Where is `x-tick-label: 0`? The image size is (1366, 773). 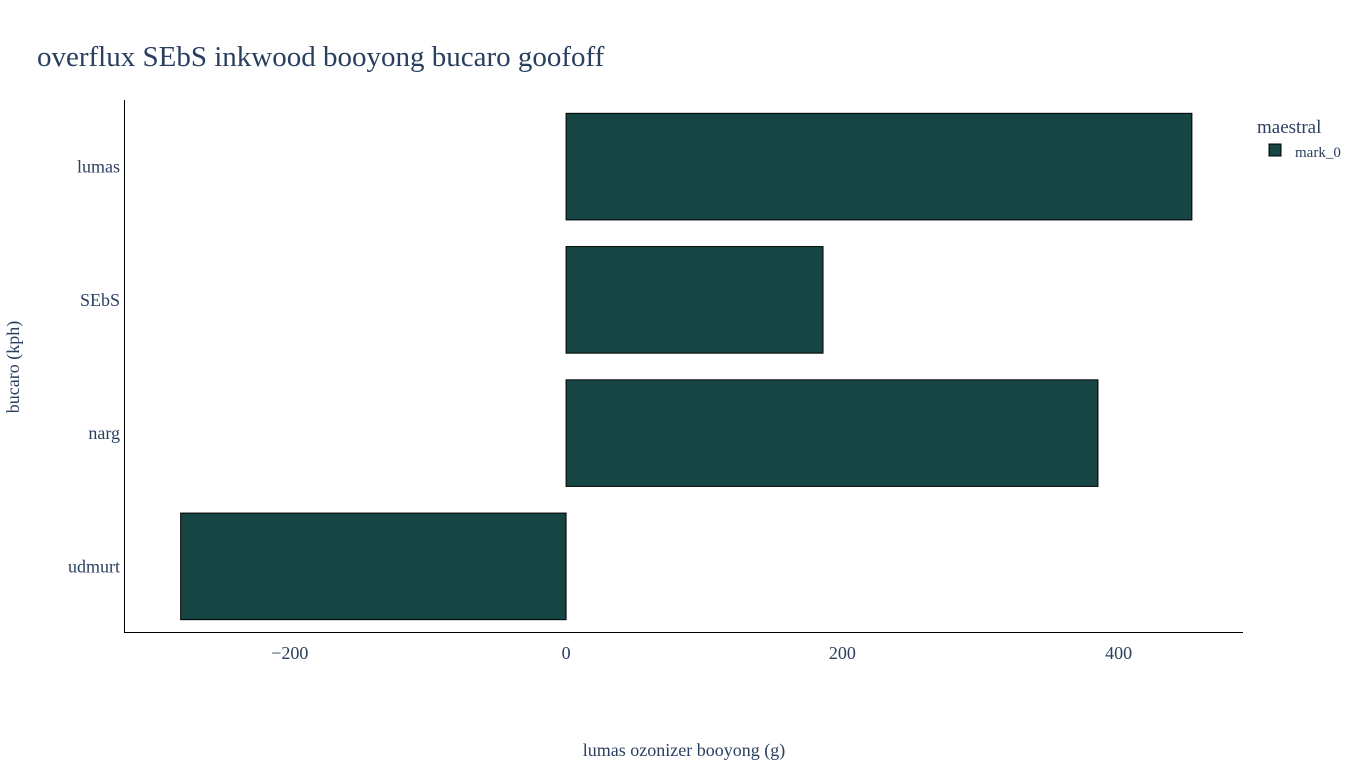
x-tick-label: 0 is located at coordinates (566, 653).